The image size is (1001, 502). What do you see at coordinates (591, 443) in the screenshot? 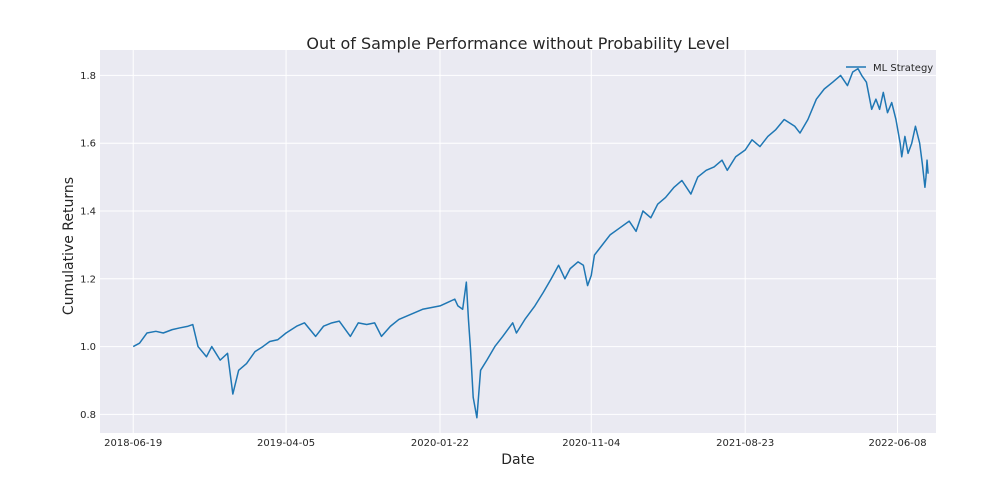
I see `x-tick-label: 2020-11-04` at bounding box center [591, 443].